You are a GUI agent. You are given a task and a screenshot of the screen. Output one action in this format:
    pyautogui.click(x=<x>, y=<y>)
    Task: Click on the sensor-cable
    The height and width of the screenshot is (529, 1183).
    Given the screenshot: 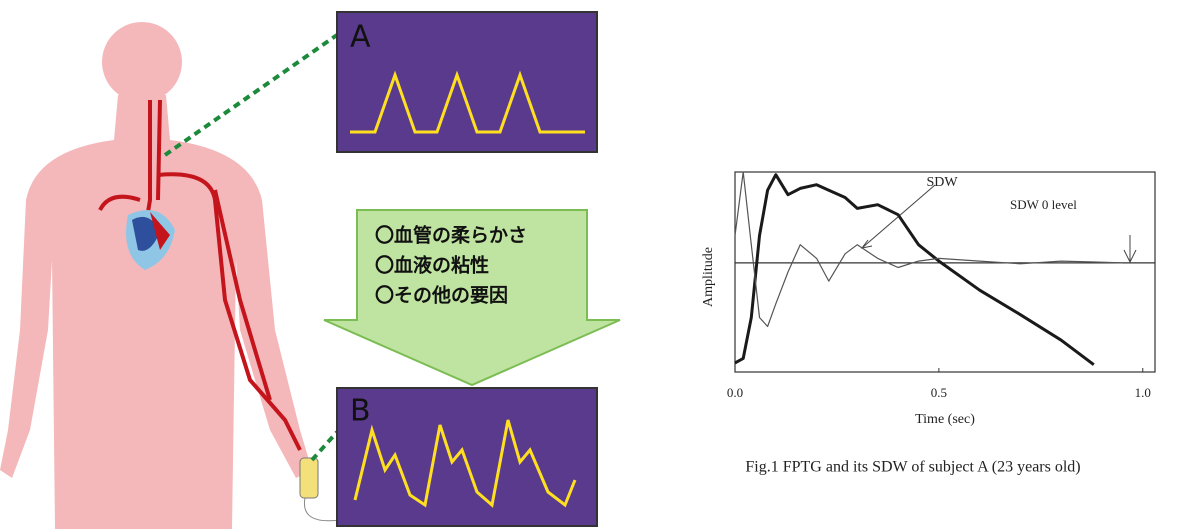 What is the action you would take?
    pyautogui.click(x=322, y=509)
    